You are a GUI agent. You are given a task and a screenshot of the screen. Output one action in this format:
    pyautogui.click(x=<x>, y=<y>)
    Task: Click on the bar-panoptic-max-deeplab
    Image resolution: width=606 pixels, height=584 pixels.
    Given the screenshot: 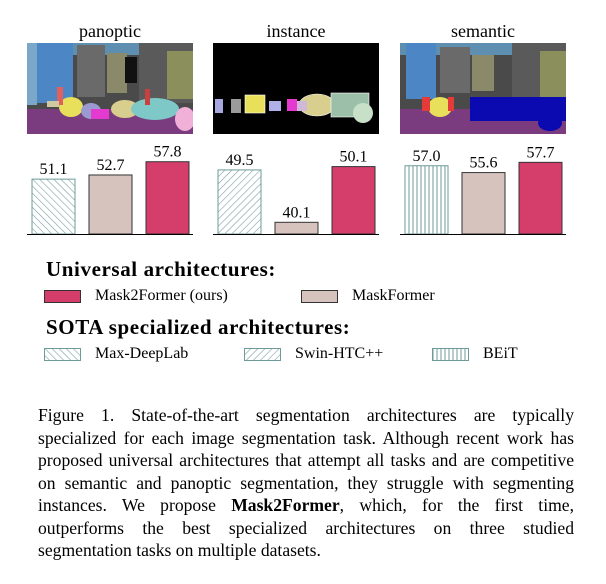 What is the action you would take?
    pyautogui.click(x=53, y=206)
    